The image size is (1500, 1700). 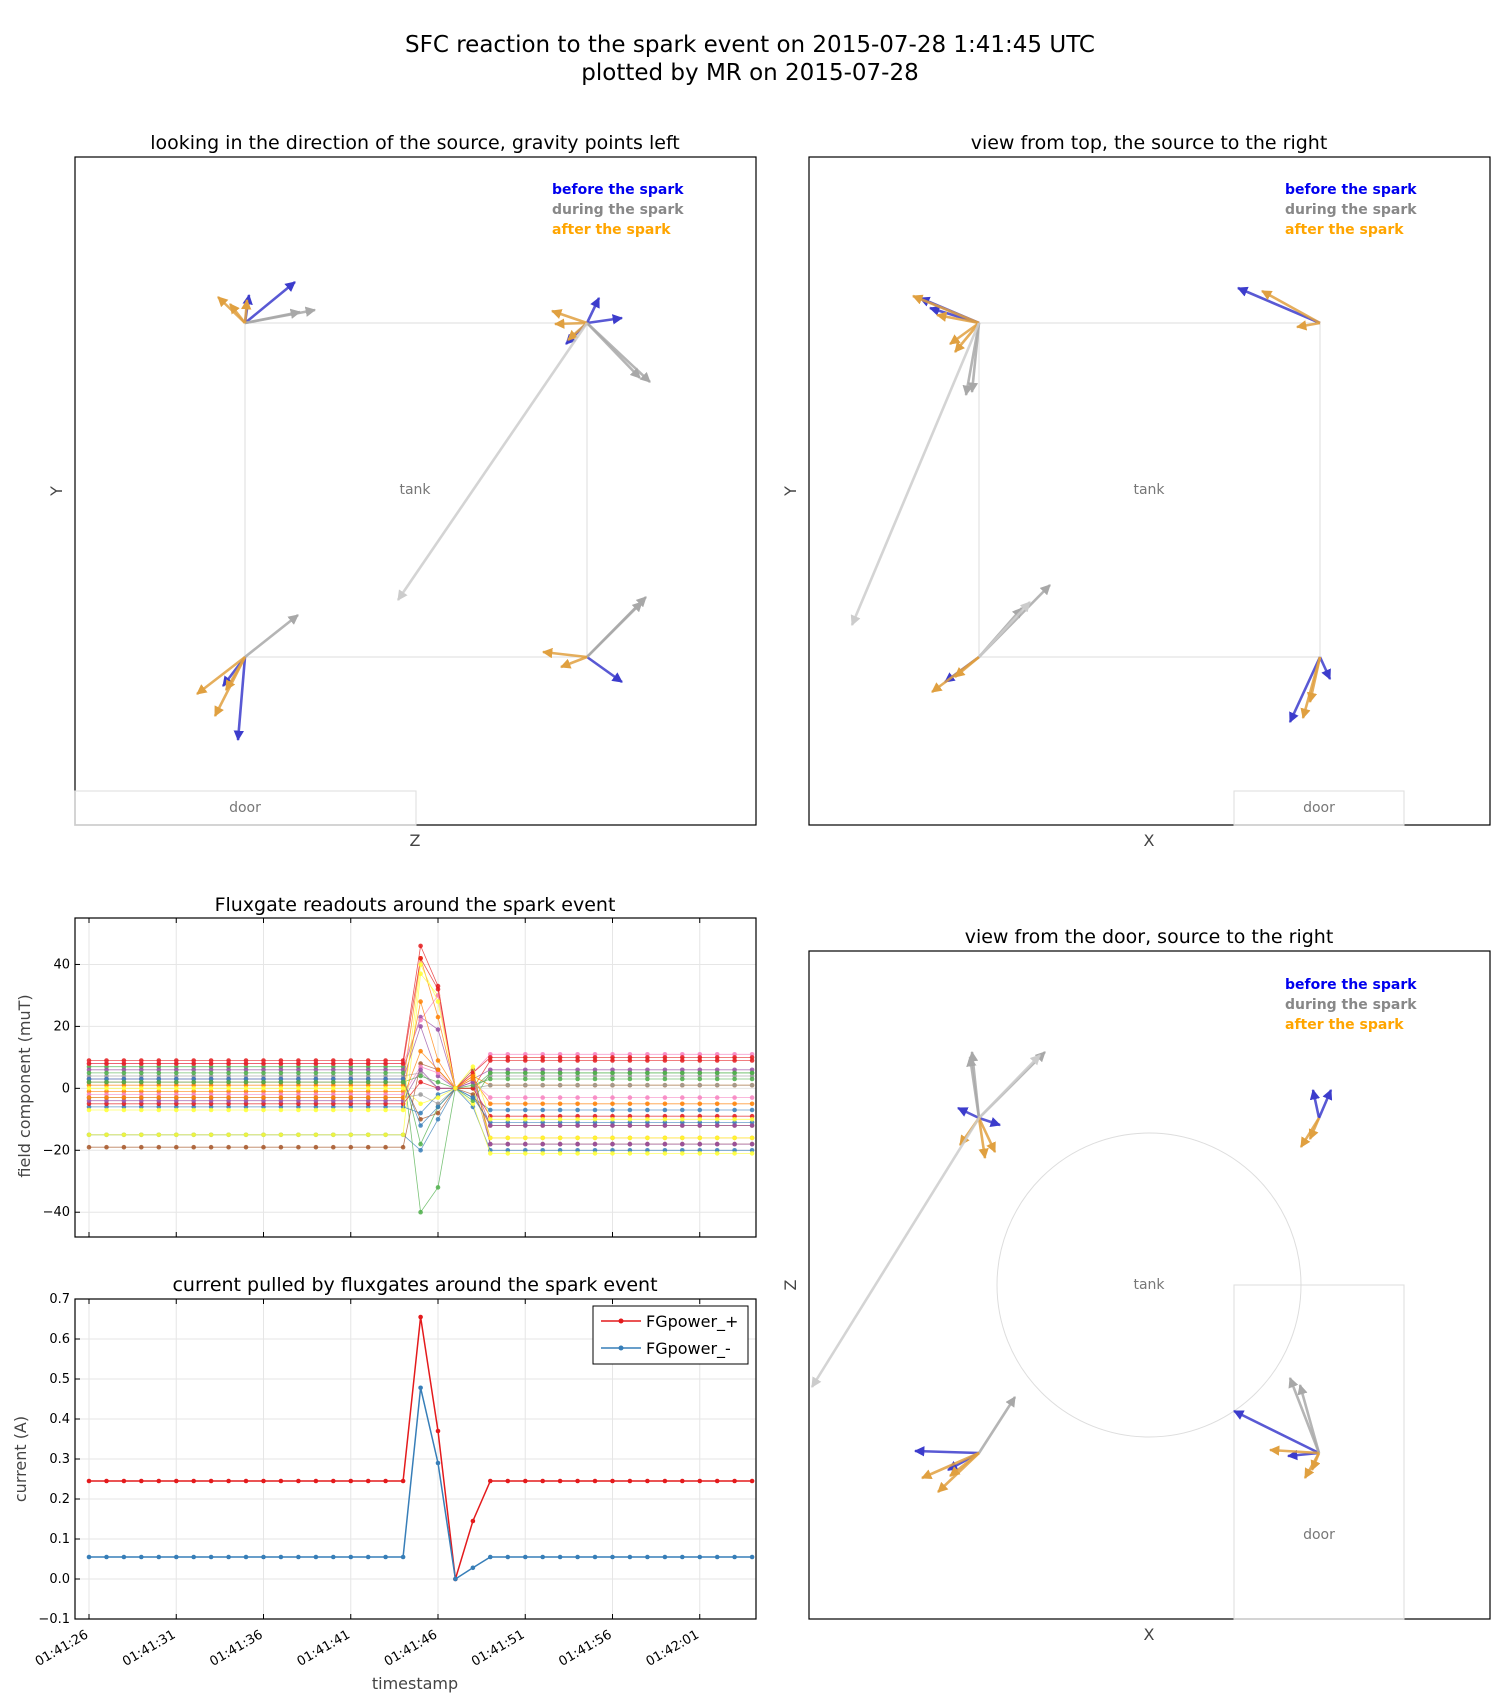 What do you see at coordinates (1319, 1535) in the screenshot?
I see `door-door-label: door` at bounding box center [1319, 1535].